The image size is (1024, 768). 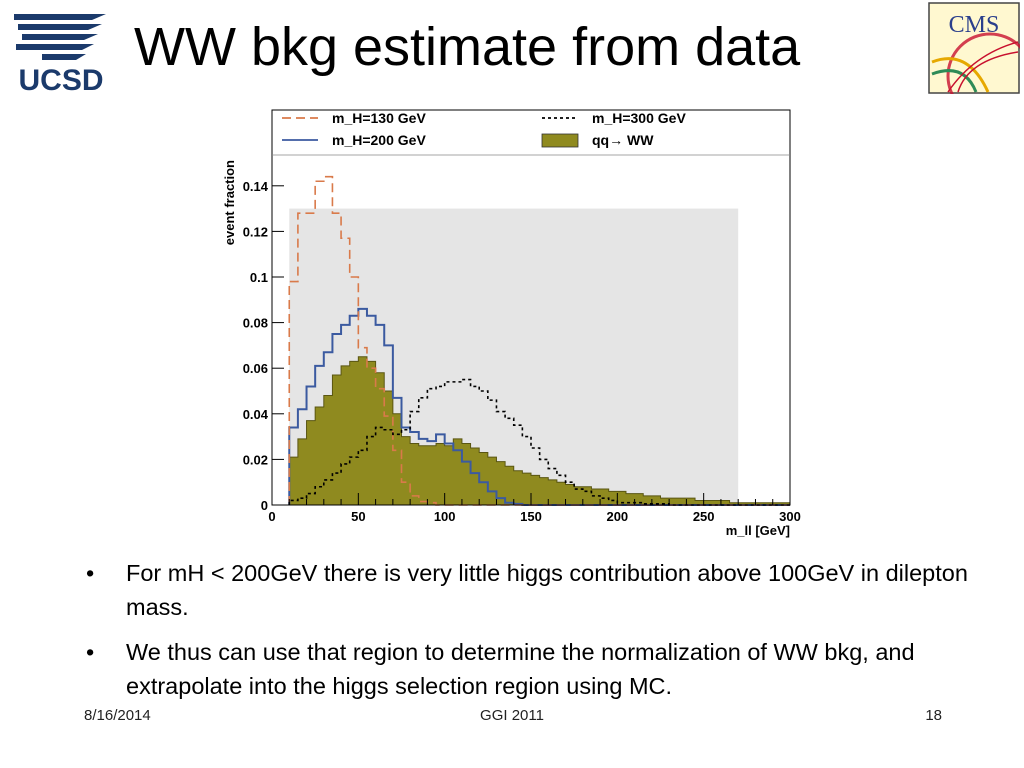 I want to click on y-tick-label: 0.04, so click(x=256, y=414).